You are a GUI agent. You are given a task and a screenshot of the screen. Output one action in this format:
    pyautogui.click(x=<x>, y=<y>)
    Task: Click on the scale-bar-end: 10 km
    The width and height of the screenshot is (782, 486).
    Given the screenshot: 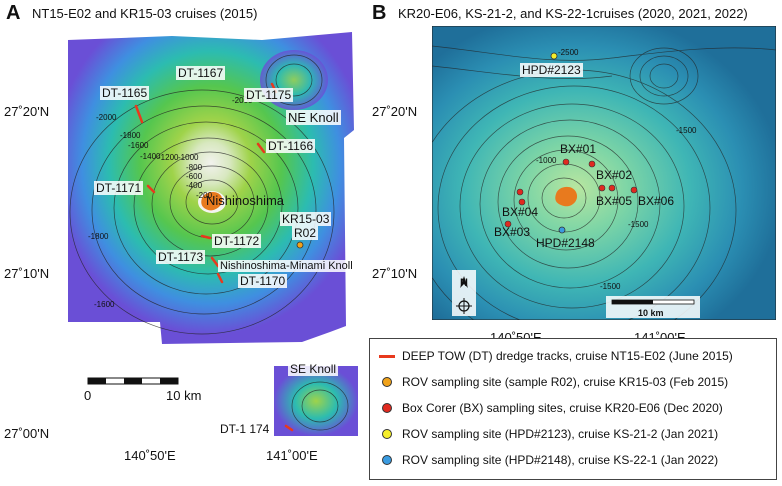 What is the action you would take?
    pyautogui.click(x=184, y=395)
    